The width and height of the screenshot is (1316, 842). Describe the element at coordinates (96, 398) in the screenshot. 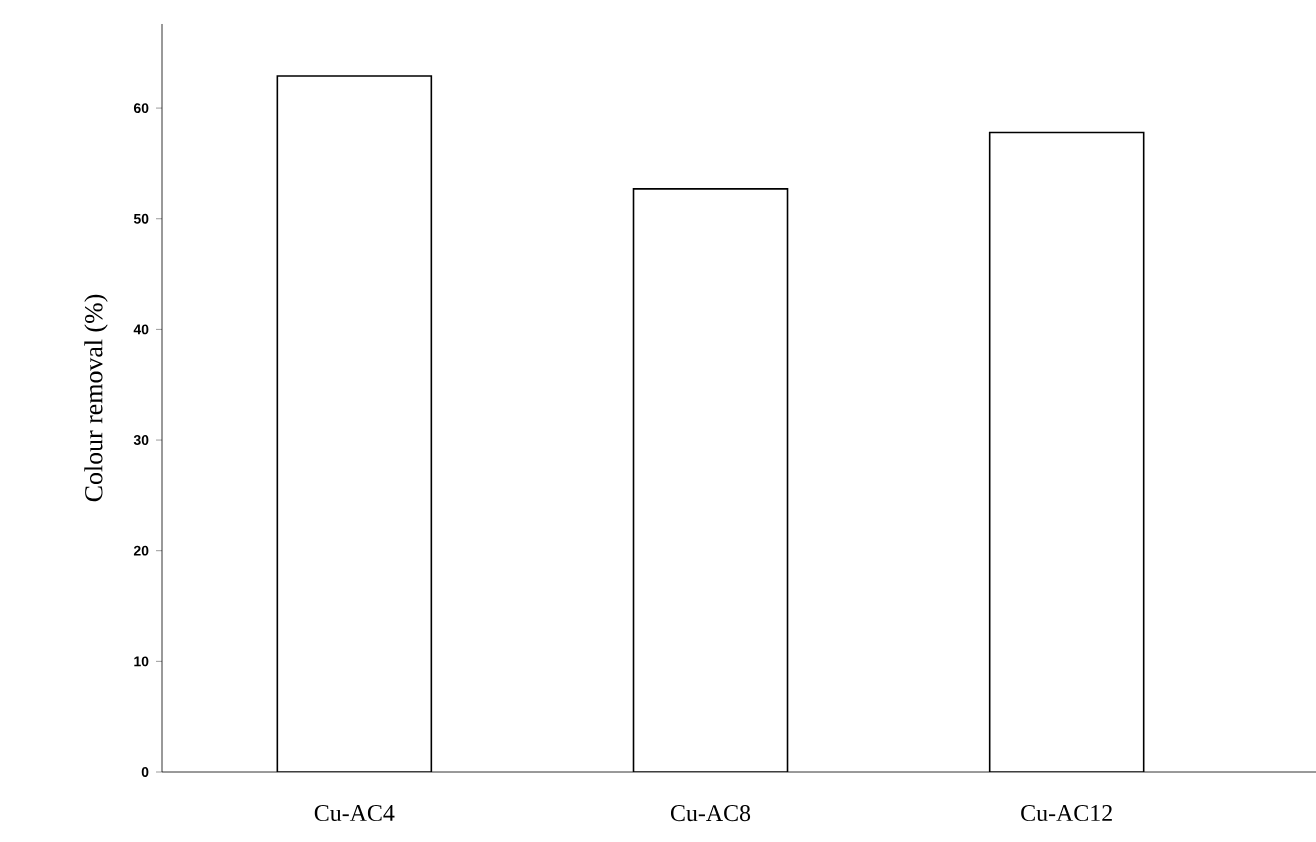

I see `y-axis-title: Colour removal (%)` at that location.